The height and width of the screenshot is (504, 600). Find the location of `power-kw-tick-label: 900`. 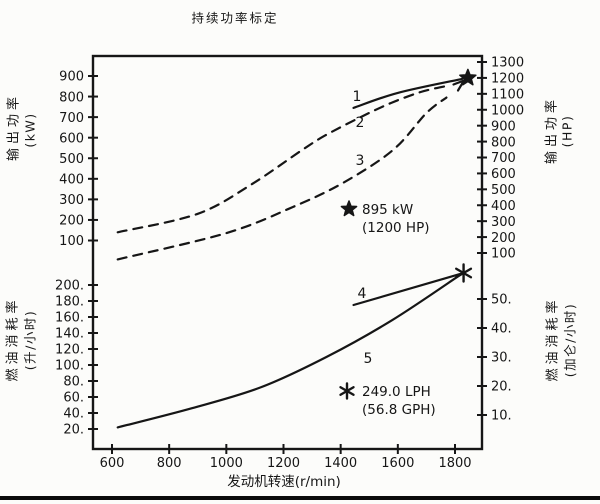

power-kw-tick-label: 900 is located at coordinates (71, 77).